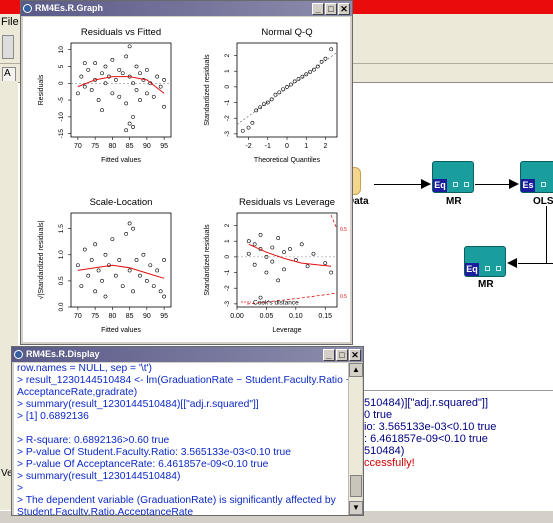 This screenshot has width=553, height=523. Describe the element at coordinates (95, 146) in the screenshot. I see `x-tick-label: 75` at that location.